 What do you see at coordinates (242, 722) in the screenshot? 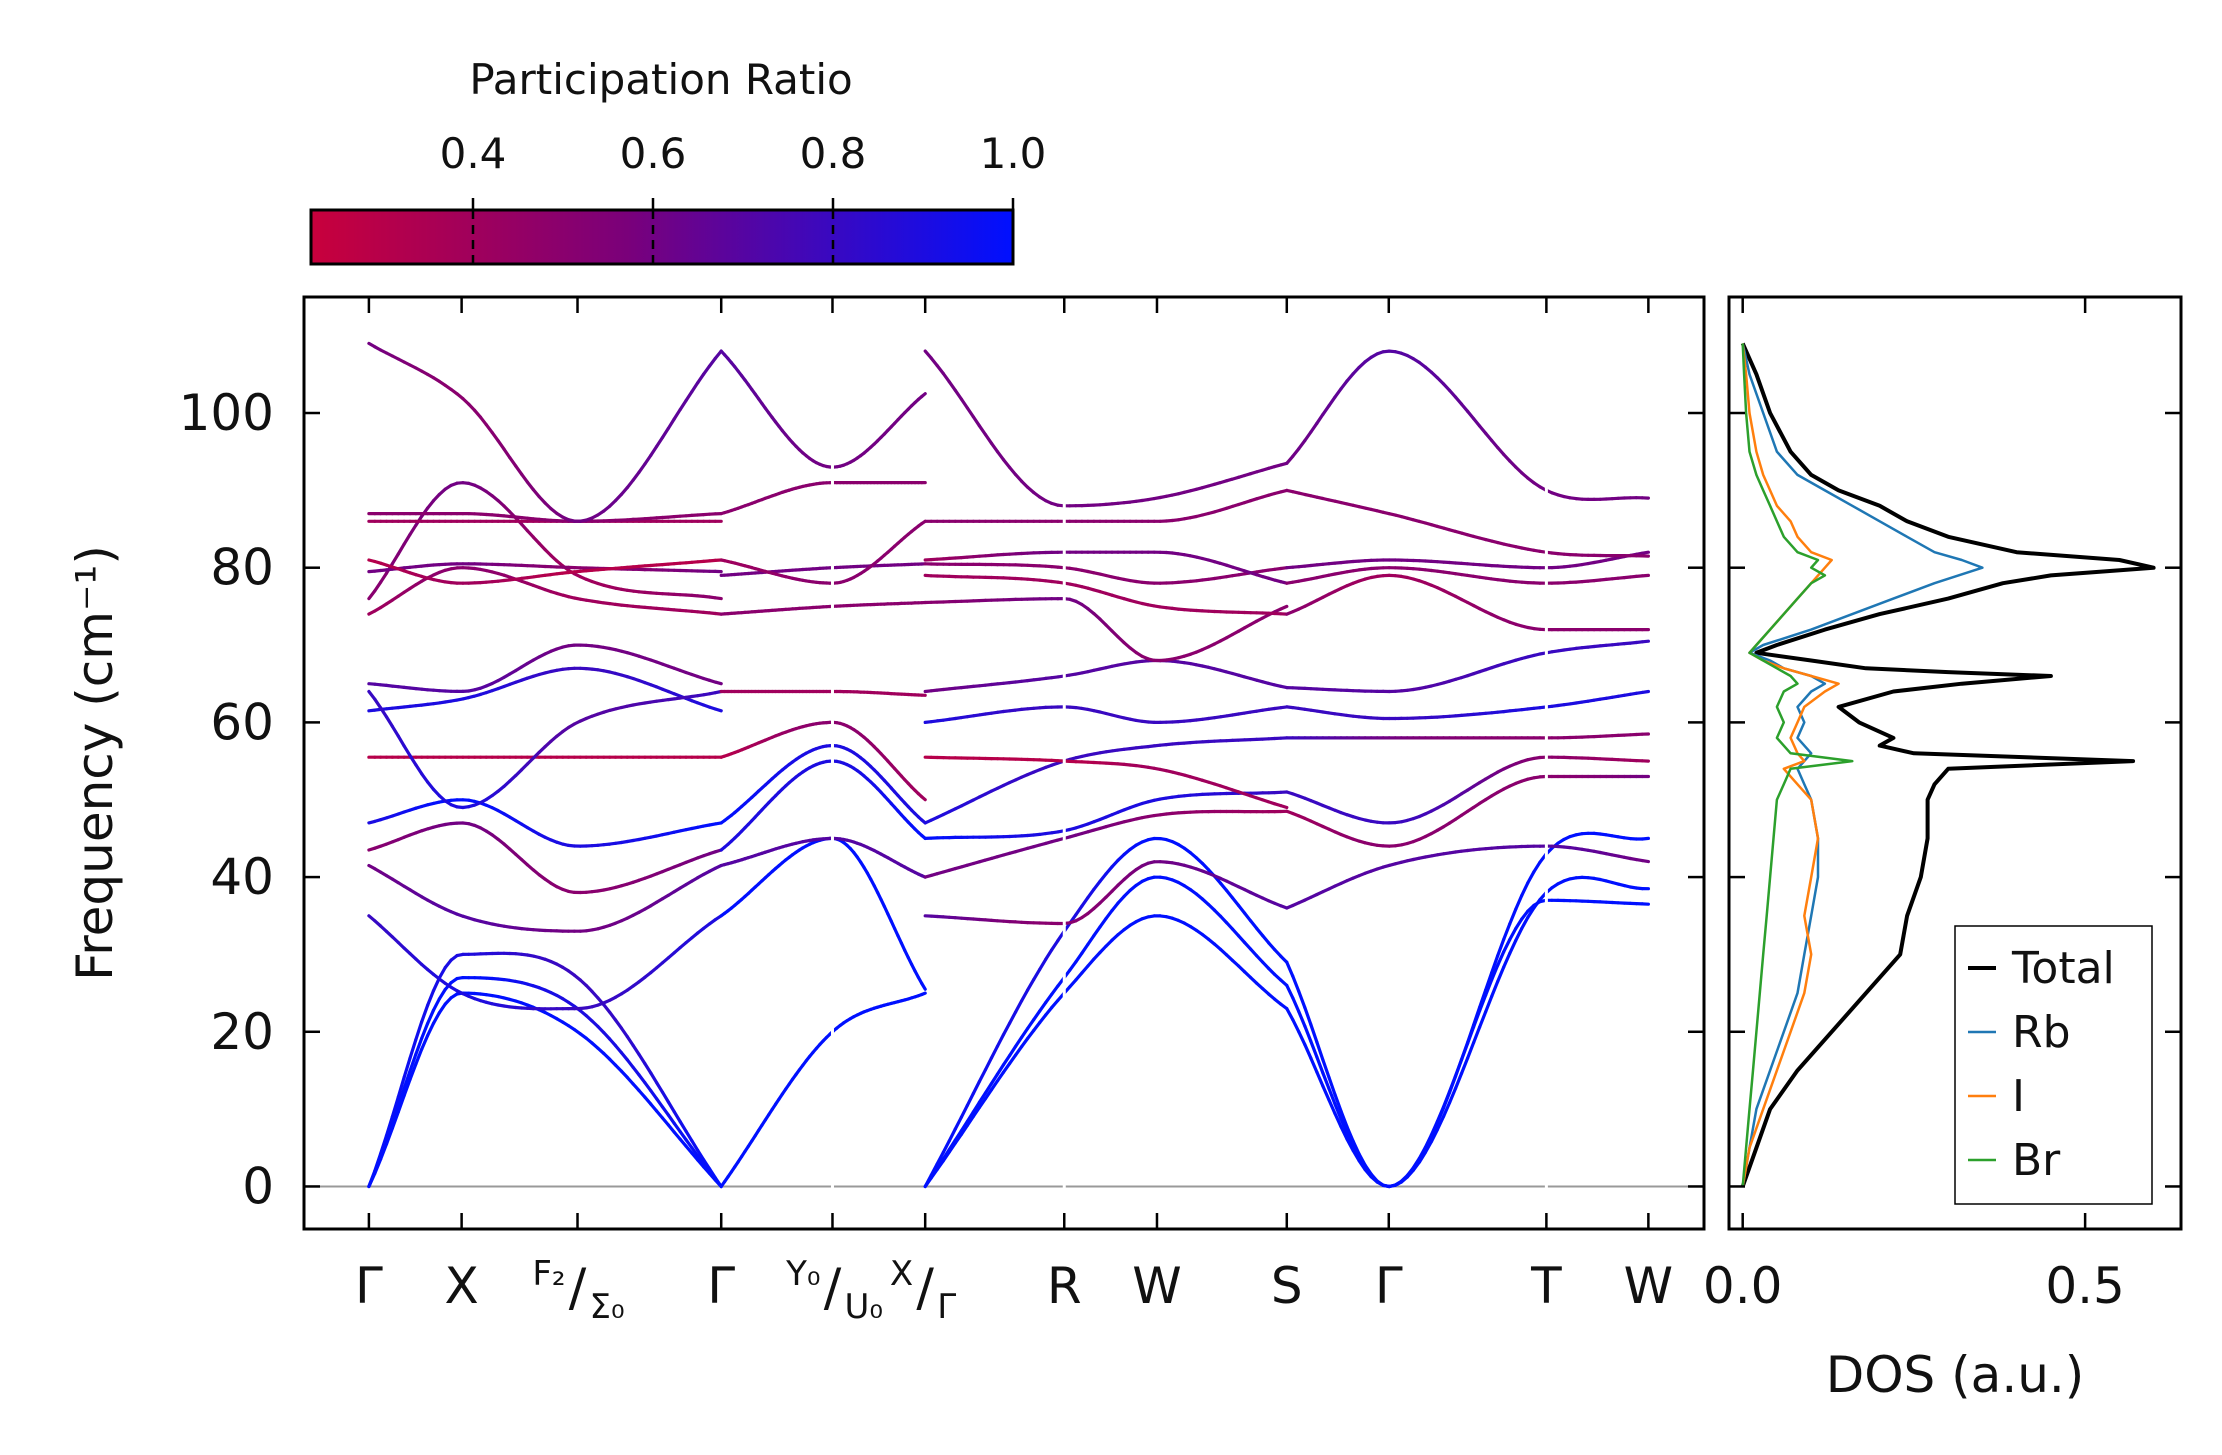
I see `y-tick-label: 60` at bounding box center [242, 722].